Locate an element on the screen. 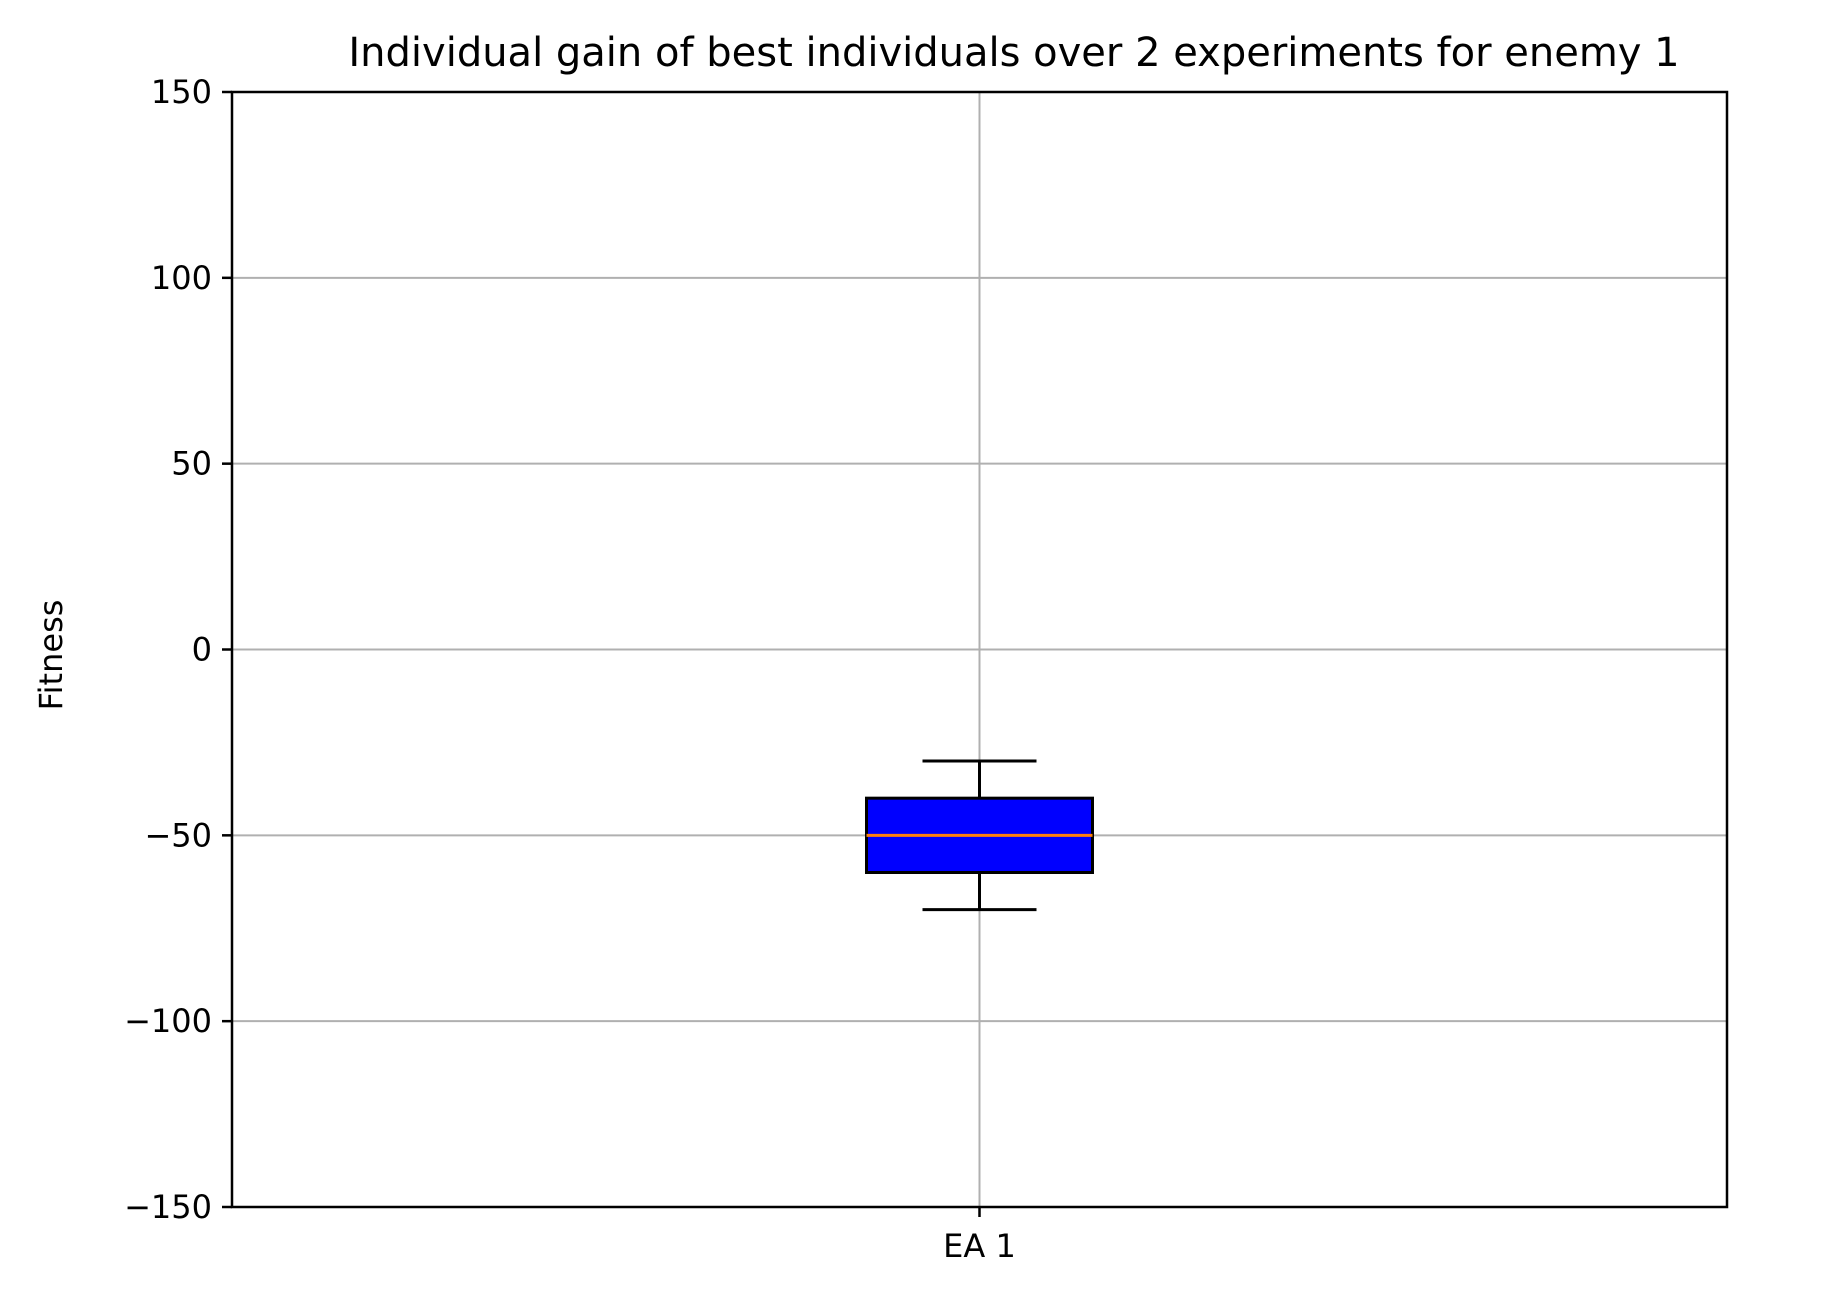  y-tick-label: 150 is located at coordinates (181, 92).